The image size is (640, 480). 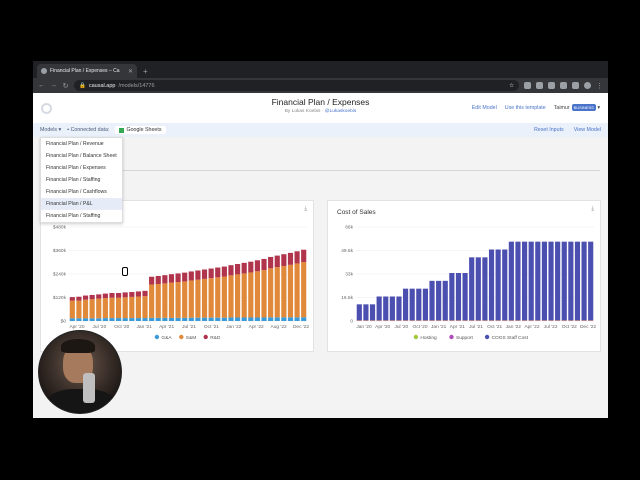 What do you see at coordinates (587, 130) in the screenshot?
I see `view-model-link: View Model` at bounding box center [587, 130].